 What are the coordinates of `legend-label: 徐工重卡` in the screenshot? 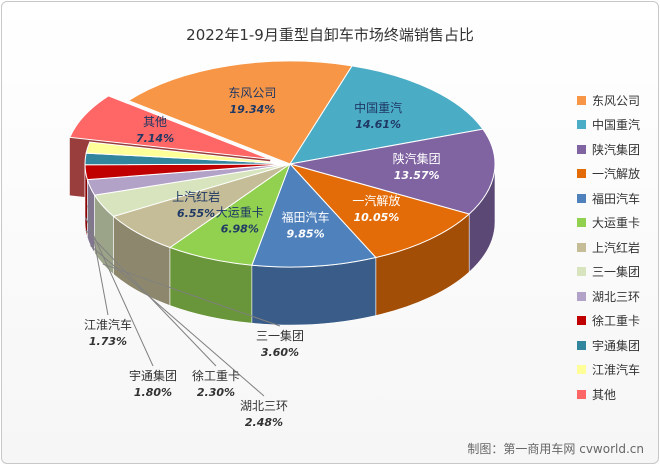 It's located at (616, 321).